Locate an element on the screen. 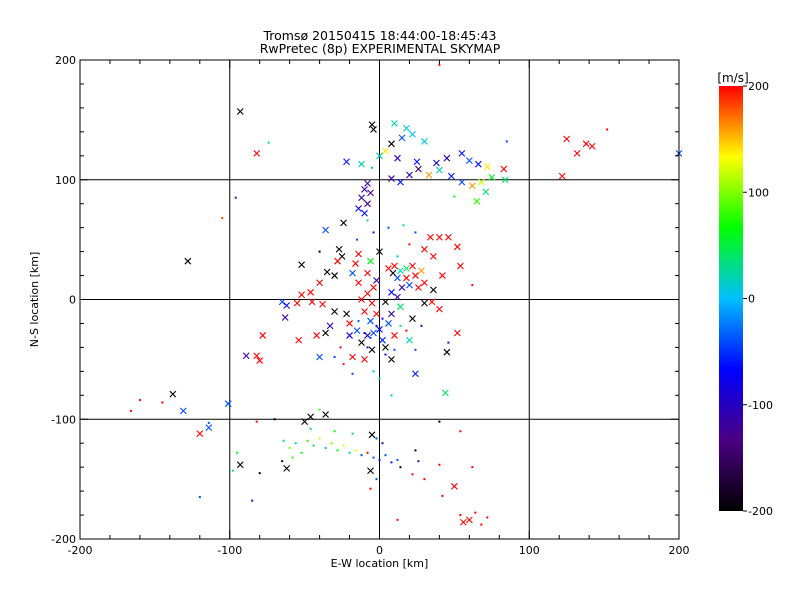  colorbar-label: [m/s] is located at coordinates (732, 78).